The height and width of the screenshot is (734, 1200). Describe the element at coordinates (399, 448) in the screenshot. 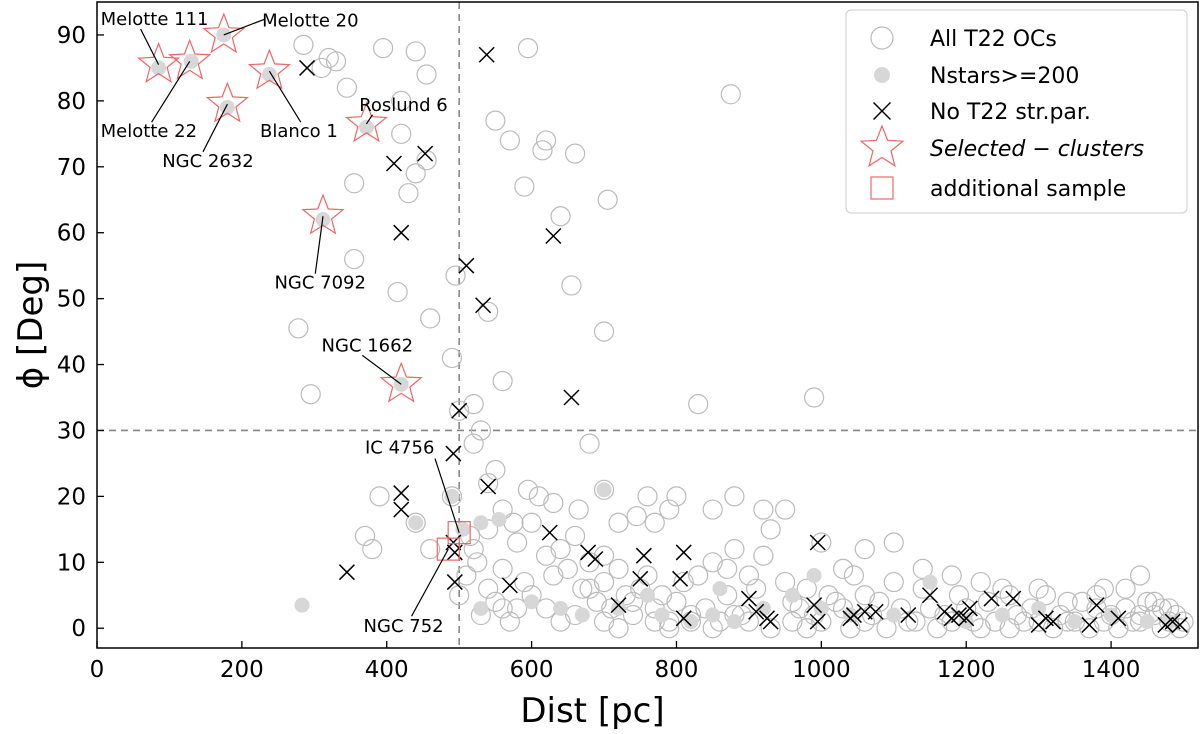

I see `annotation-label: IC 4756` at that location.